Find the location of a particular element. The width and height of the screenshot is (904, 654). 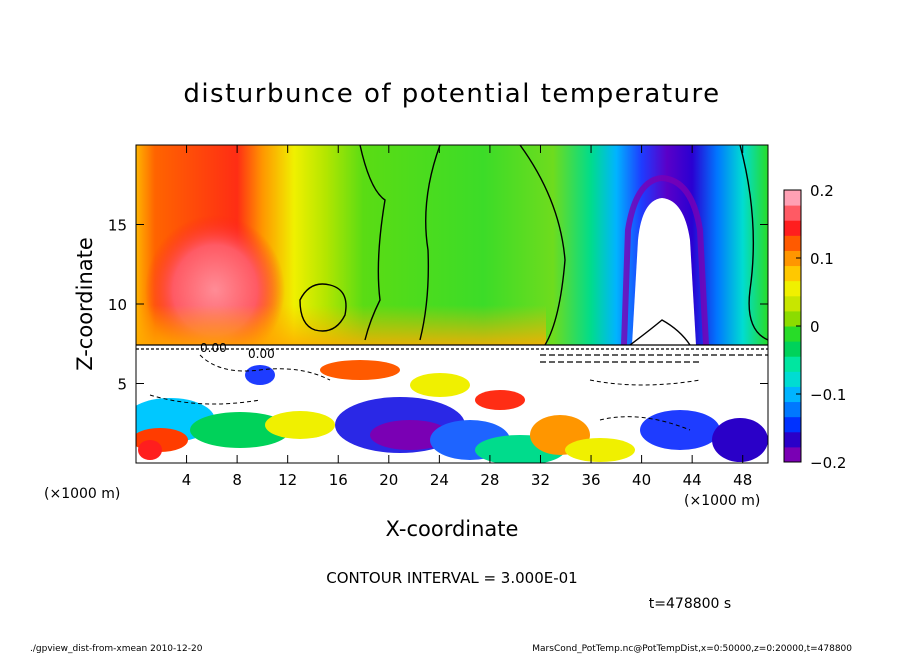

colorbar-tick-label: −0.2 is located at coordinates (828, 463).